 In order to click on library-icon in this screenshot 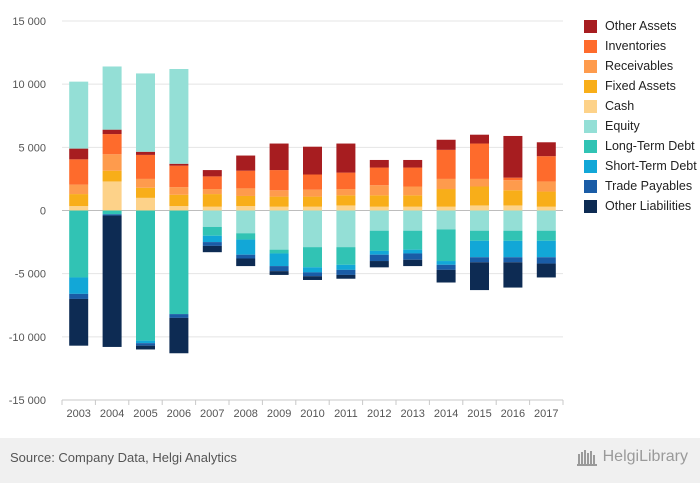, I will do `click(586, 458)`.